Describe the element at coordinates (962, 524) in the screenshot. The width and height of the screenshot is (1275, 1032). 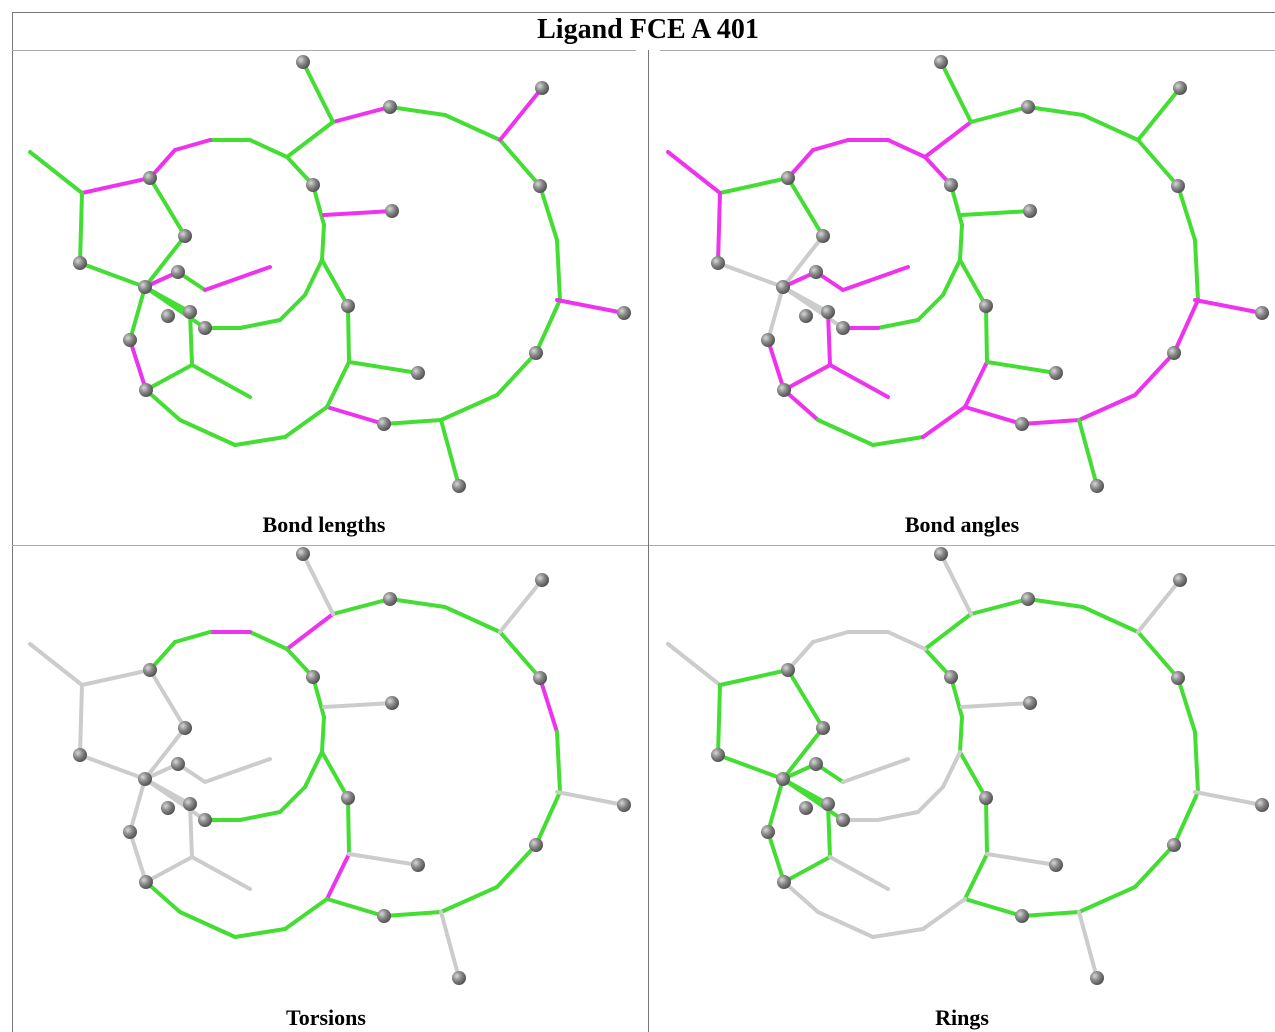
I see `caption: Bond angles` at that location.